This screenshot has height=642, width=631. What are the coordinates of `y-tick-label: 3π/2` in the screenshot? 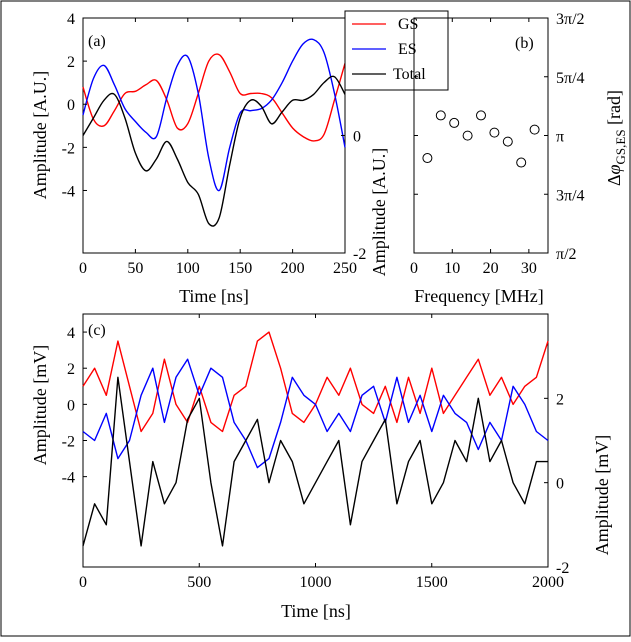 It's located at (570, 19).